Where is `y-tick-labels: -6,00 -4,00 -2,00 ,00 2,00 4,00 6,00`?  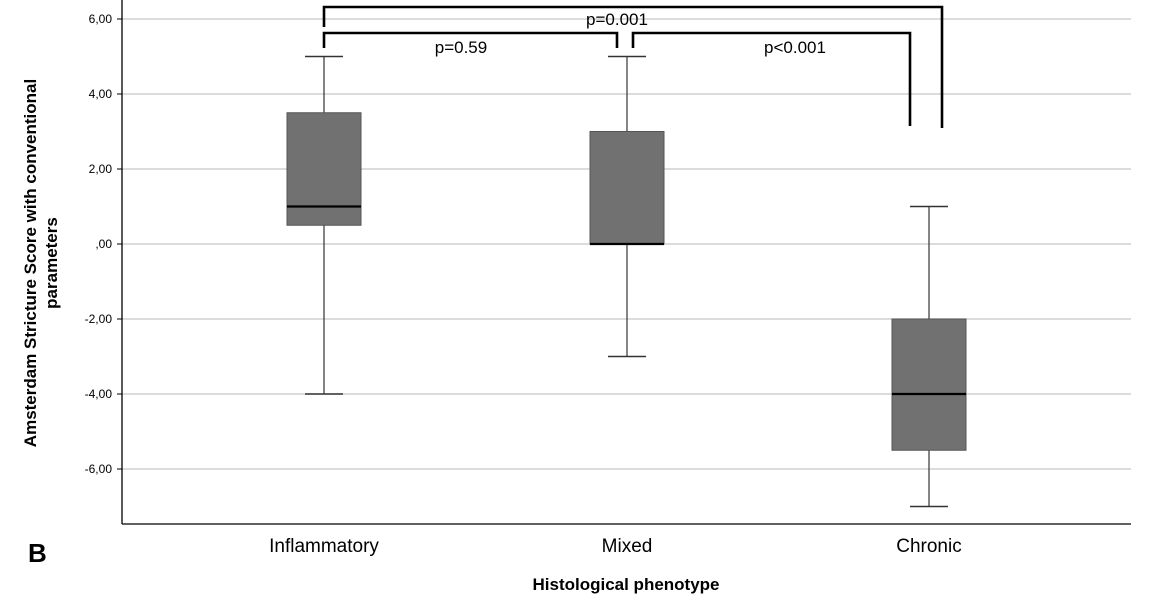
y-tick-labels: -6,00 -4,00 -2,00 ,00 2,00 4,00 6,00 is located at coordinates (99, 244).